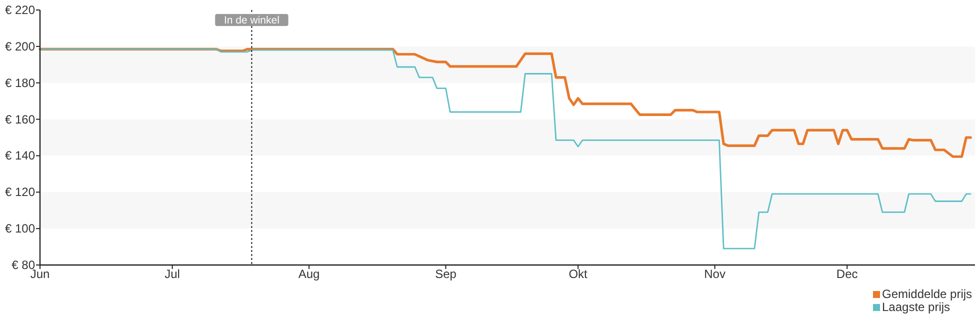  What do you see at coordinates (309, 274) in the screenshot?
I see `x-tick-label: Aug` at bounding box center [309, 274].